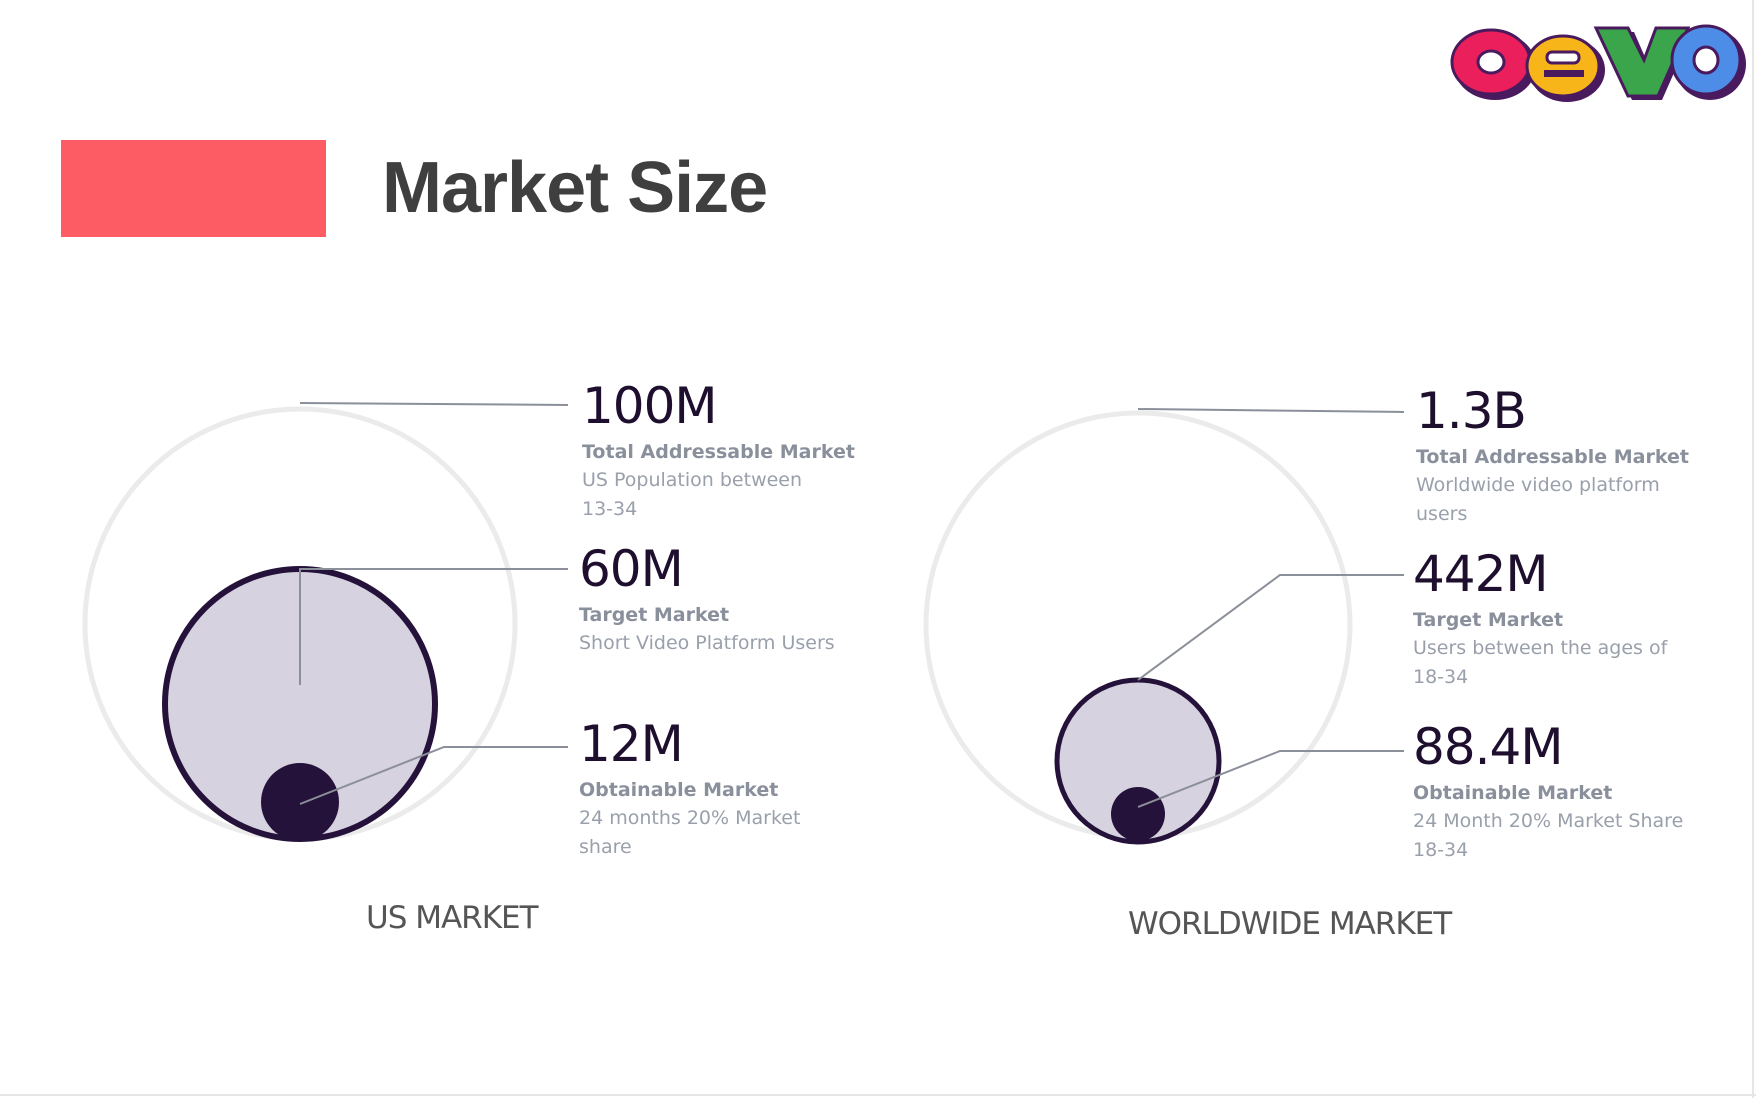  What do you see at coordinates (300, 802) in the screenshot?
I see `us-obtainable-circle` at bounding box center [300, 802].